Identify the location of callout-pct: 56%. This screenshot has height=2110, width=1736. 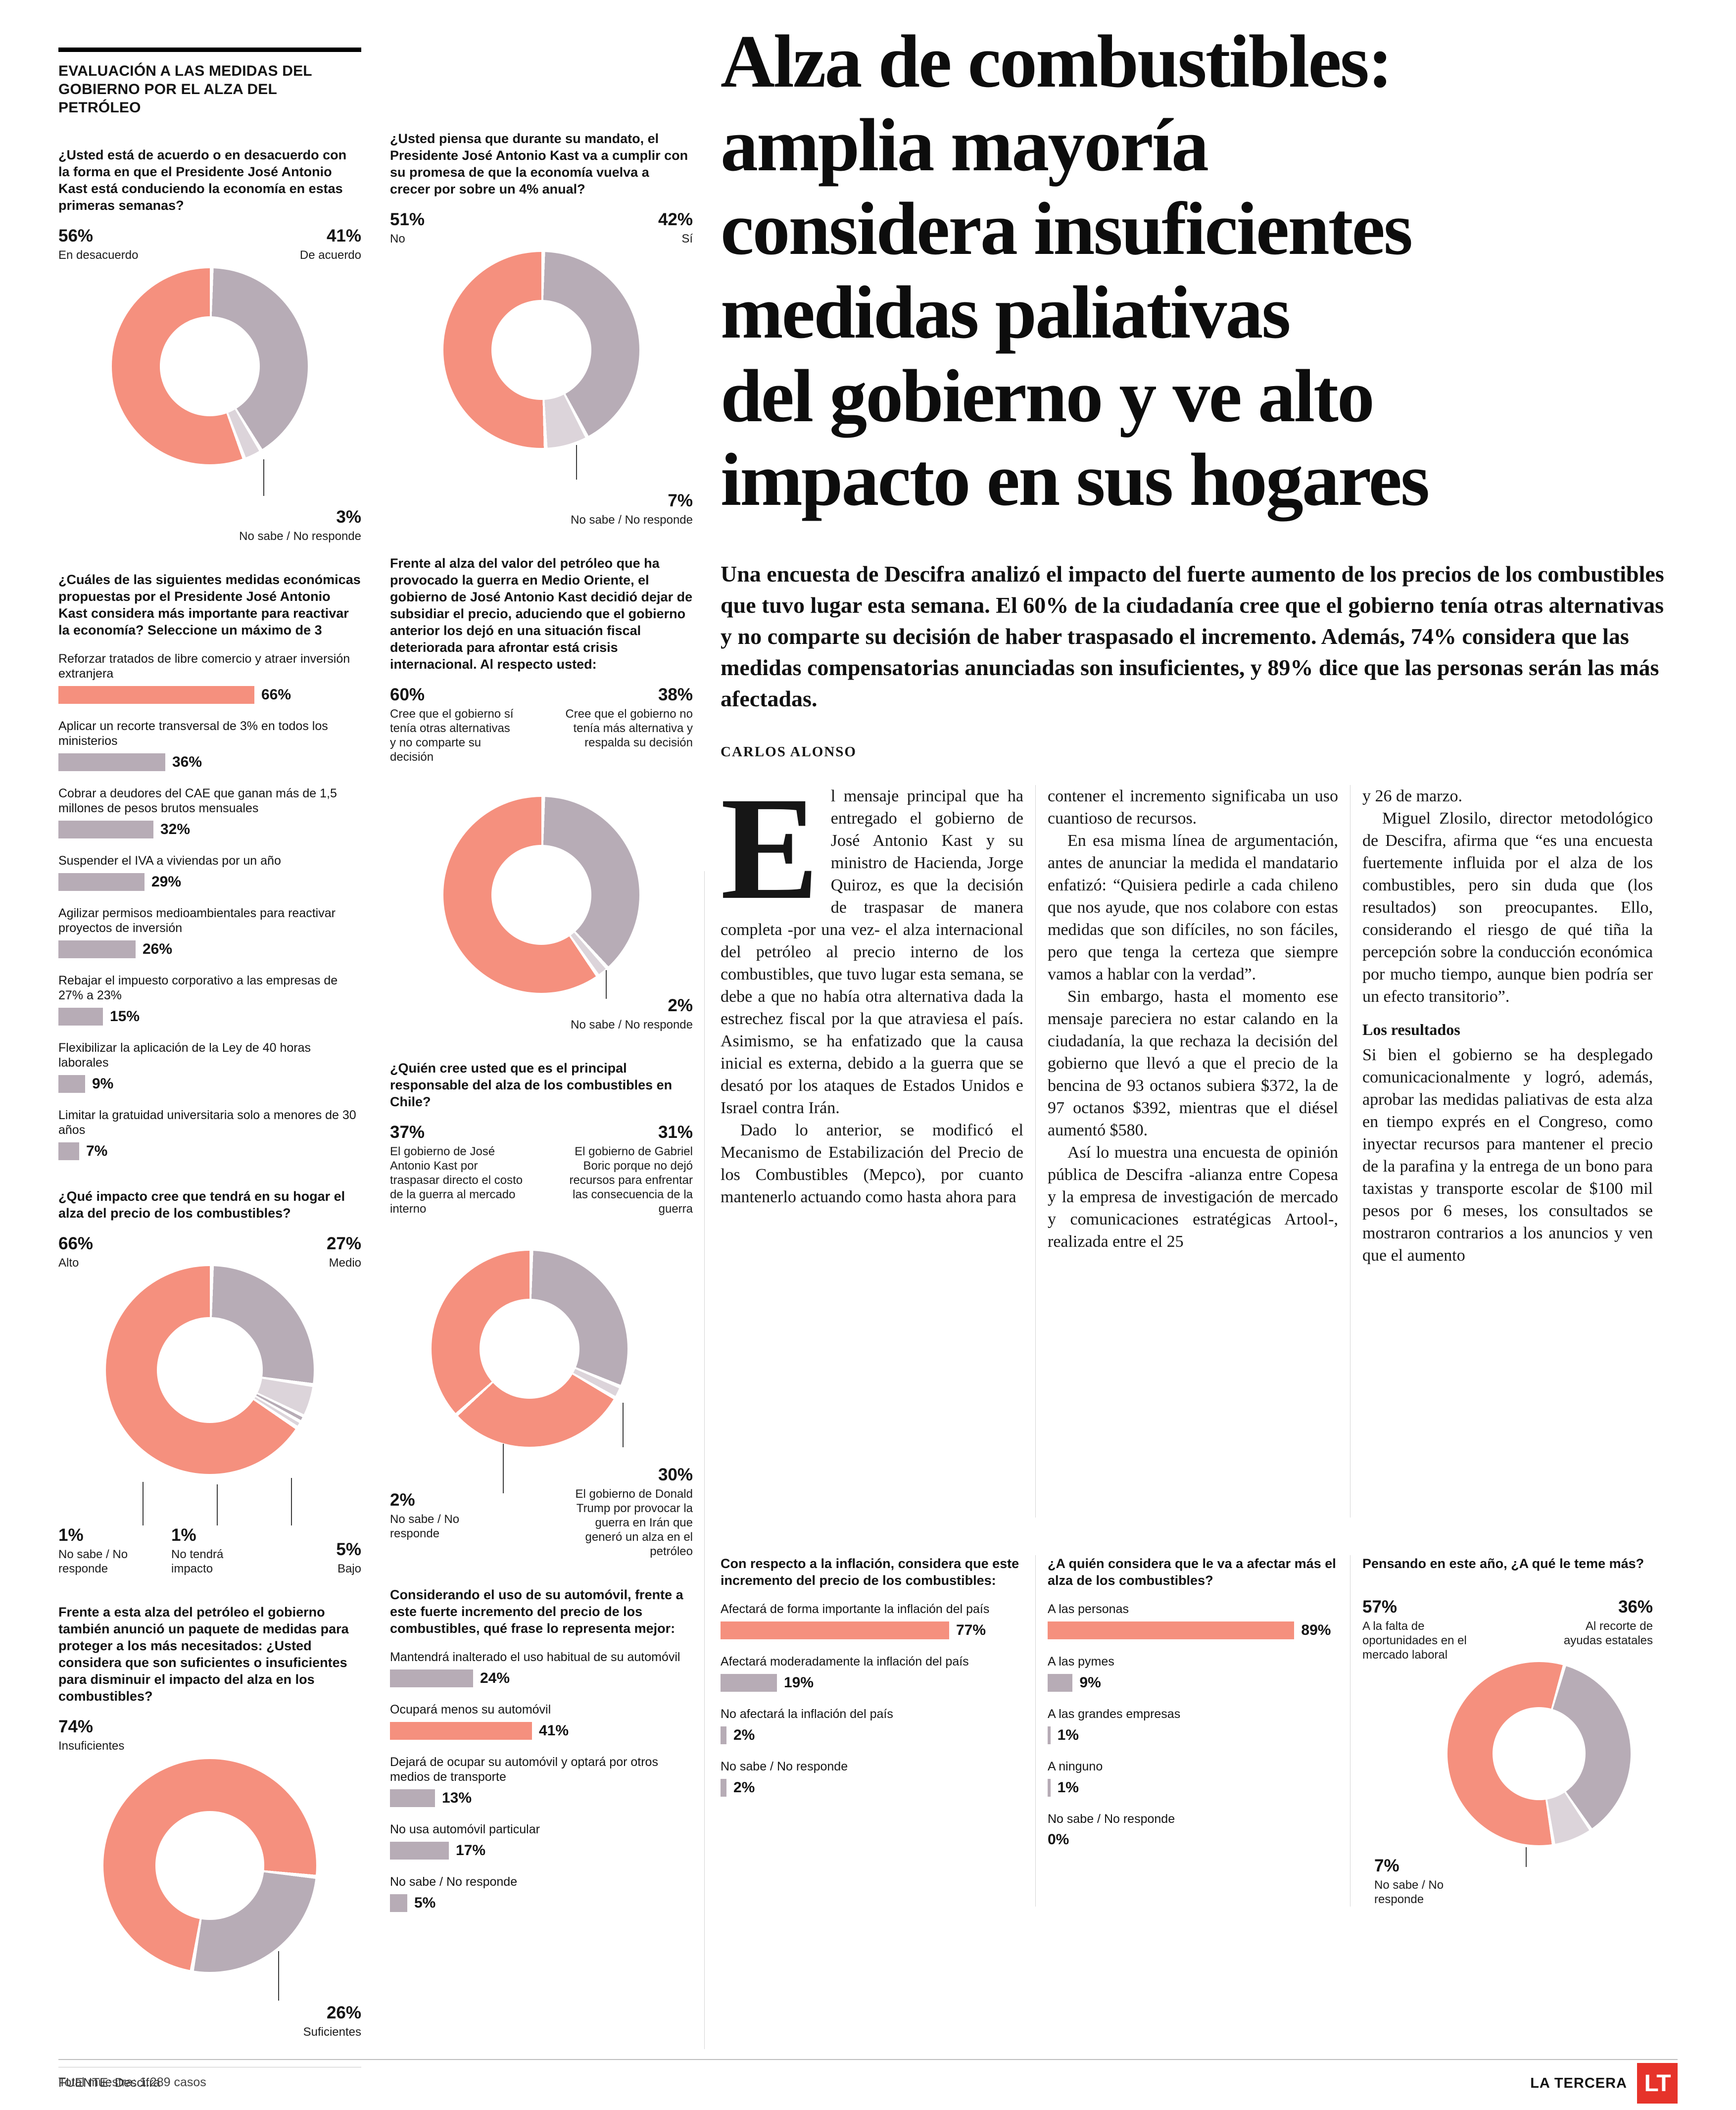
(76, 236).